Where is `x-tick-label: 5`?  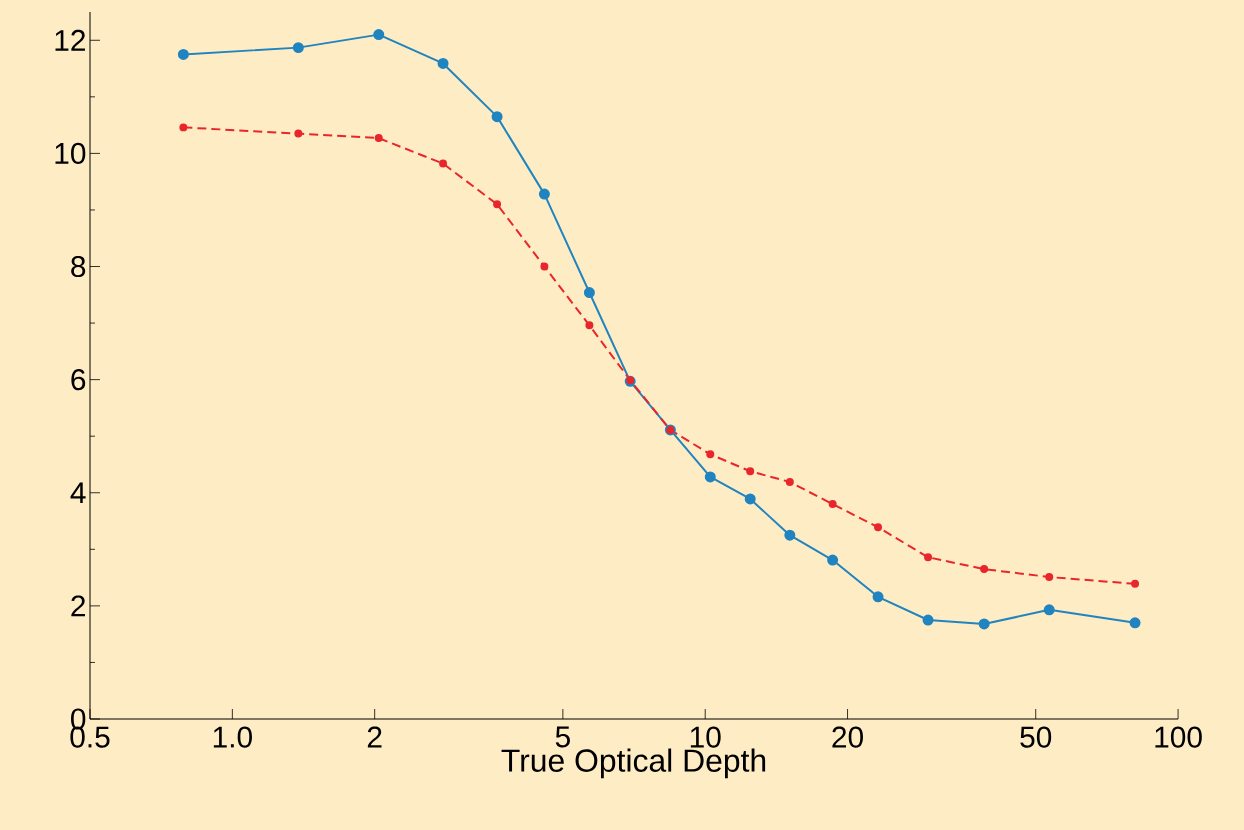
x-tick-label: 5 is located at coordinates (562, 737).